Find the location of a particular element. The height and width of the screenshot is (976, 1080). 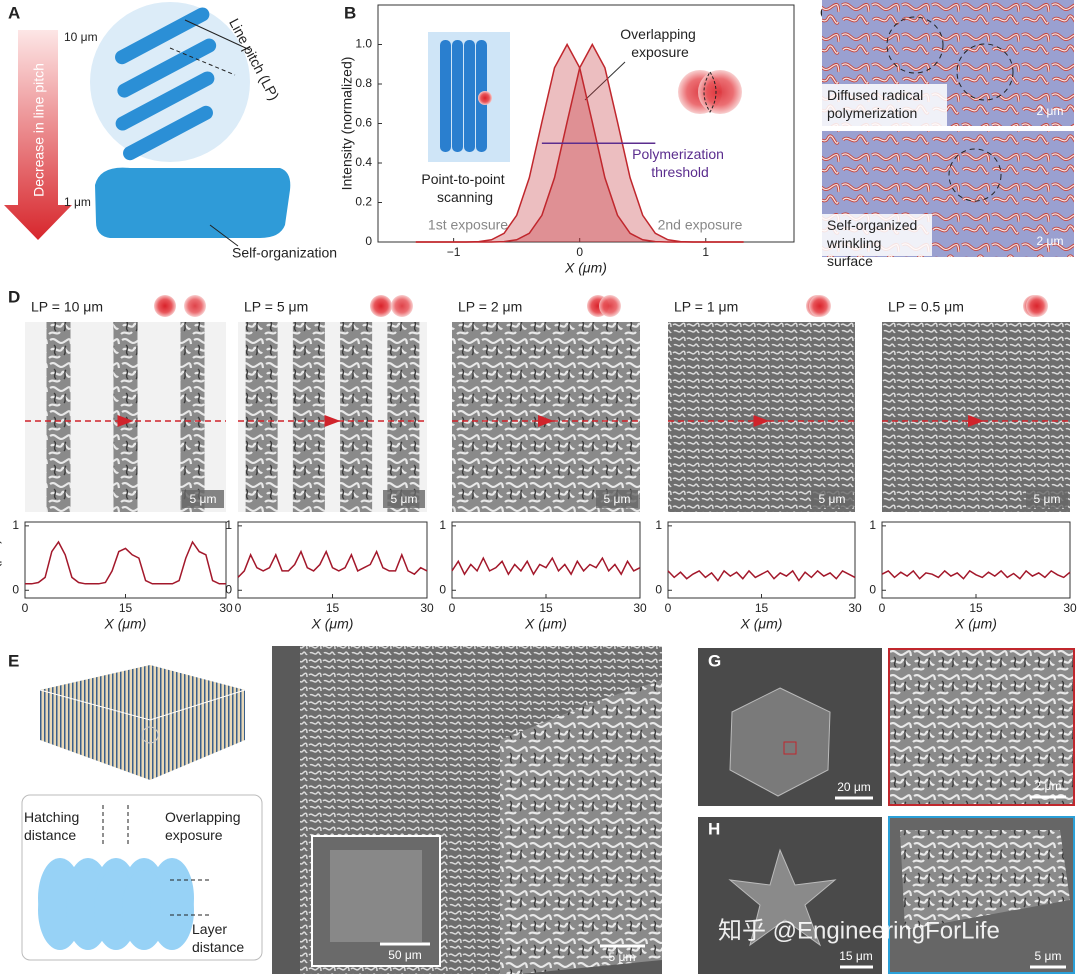

hatching-label: Hatching distance is located at coordinates (53, 826).